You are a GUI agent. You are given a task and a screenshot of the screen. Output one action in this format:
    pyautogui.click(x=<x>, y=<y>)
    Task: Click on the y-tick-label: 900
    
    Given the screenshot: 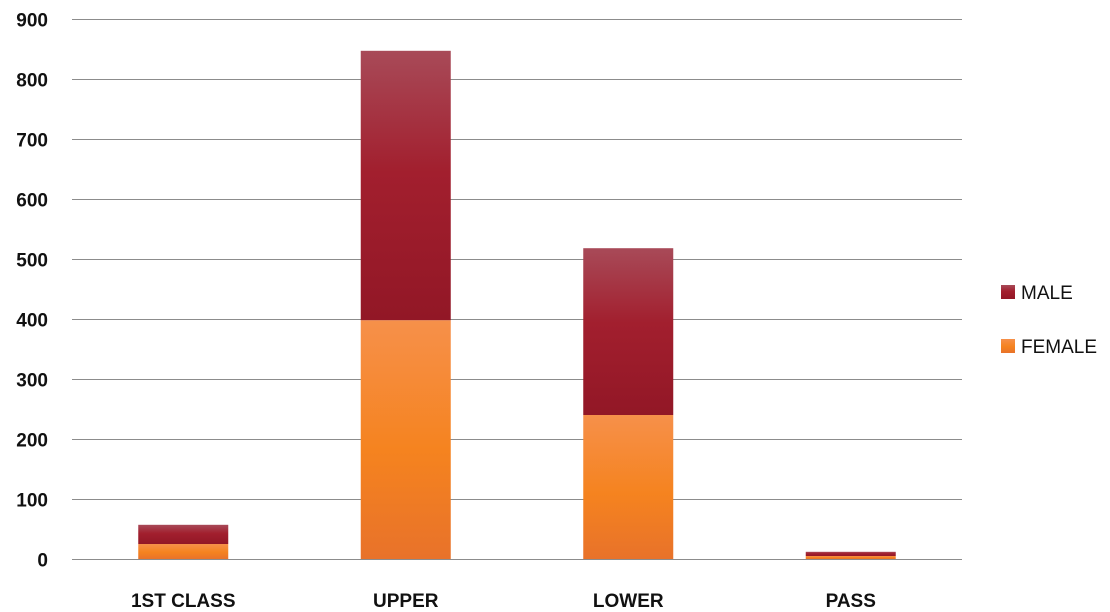 What is the action you would take?
    pyautogui.click(x=32, y=21)
    